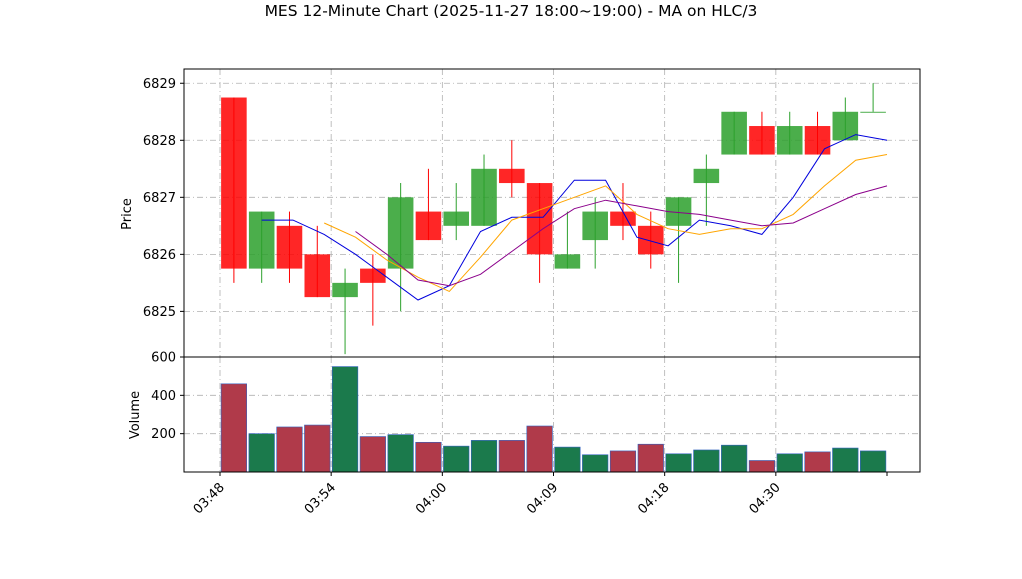 This screenshot has height=579, width=1022. Describe the element at coordinates (159, 255) in the screenshot. I see `price-tick-label: 6826` at that location.